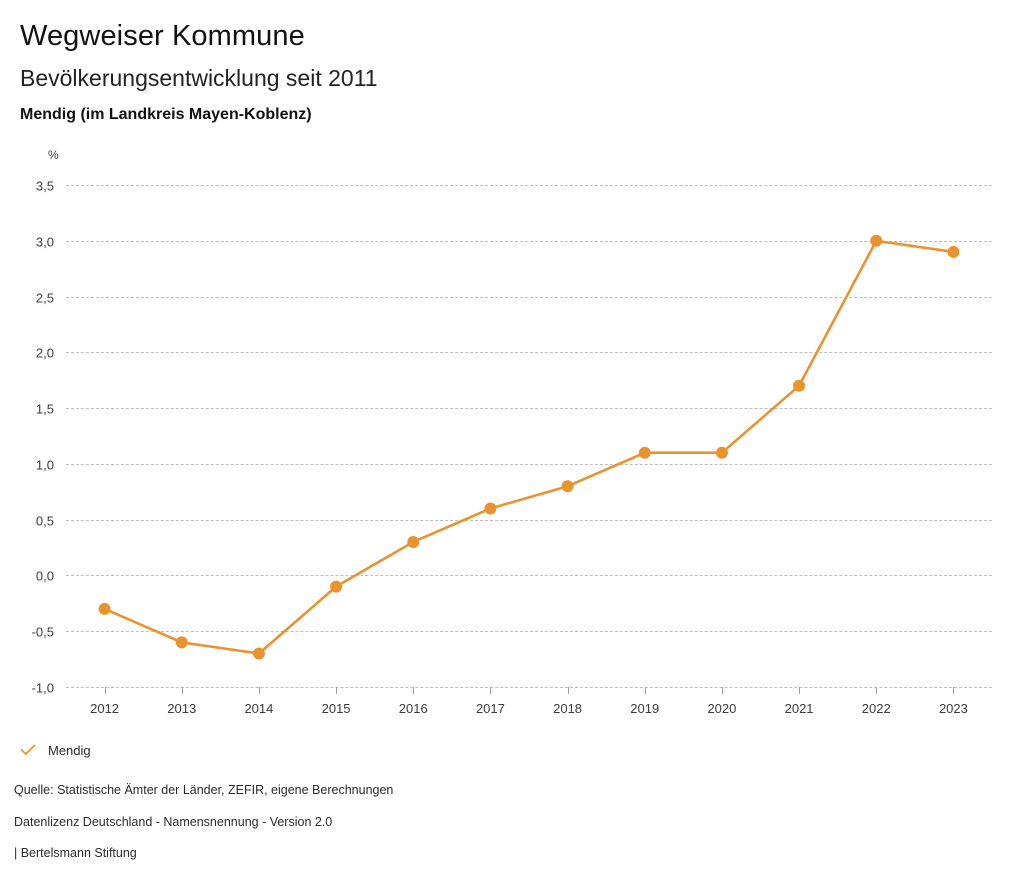 The height and width of the screenshot is (888, 1024). I want to click on y-axis-tick-label: -1,0, so click(42, 688).